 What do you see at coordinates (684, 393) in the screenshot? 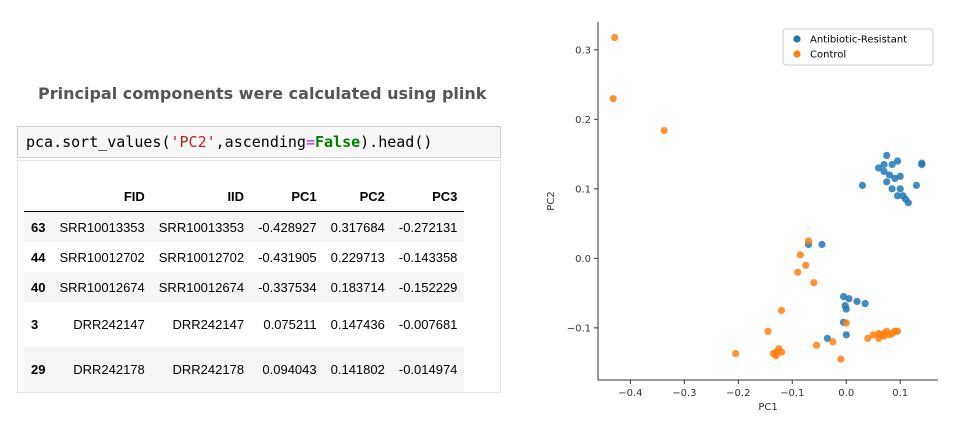
I see `x-tick-label: −0.3` at bounding box center [684, 393].